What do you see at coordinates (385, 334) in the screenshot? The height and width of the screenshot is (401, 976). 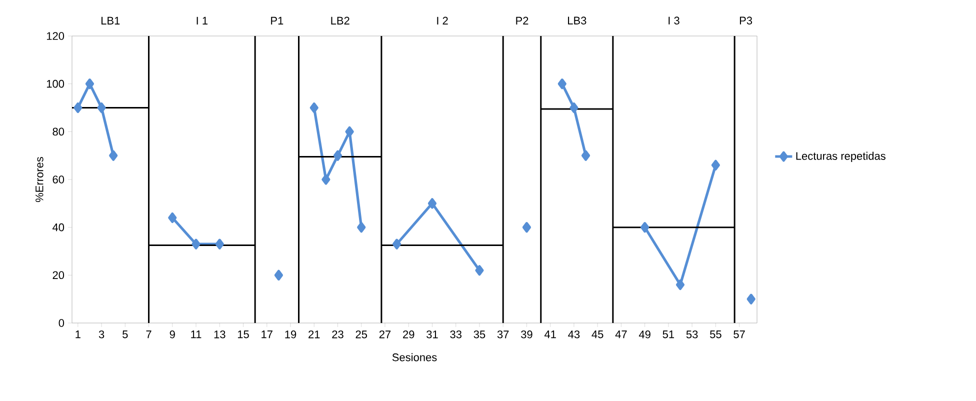 I see `x-tick-label: 27` at bounding box center [385, 334].